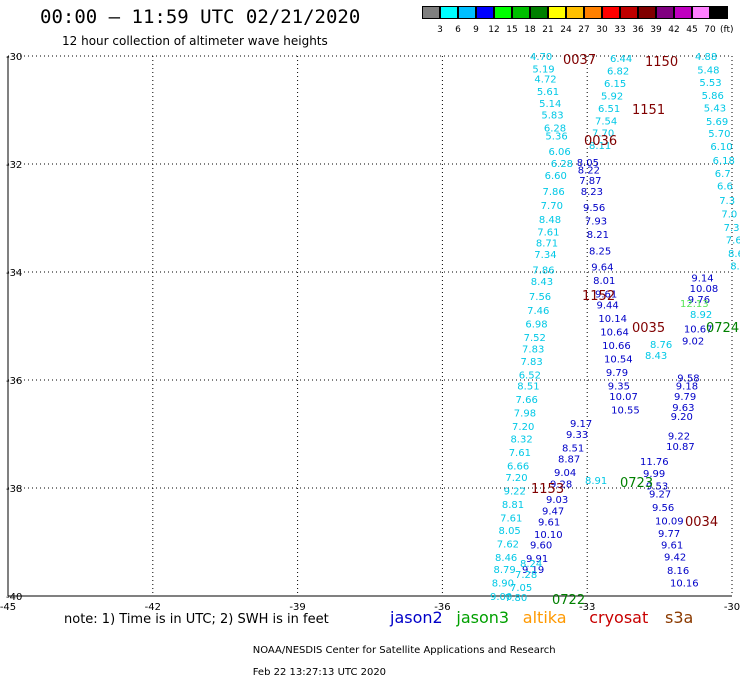  I want to click on wave-height-label: 10.14, so click(612, 319).